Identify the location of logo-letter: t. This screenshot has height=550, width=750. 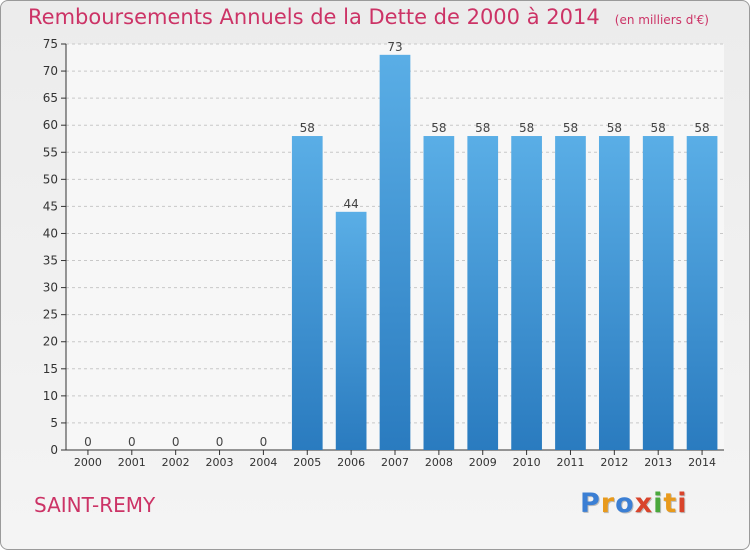
(670, 503).